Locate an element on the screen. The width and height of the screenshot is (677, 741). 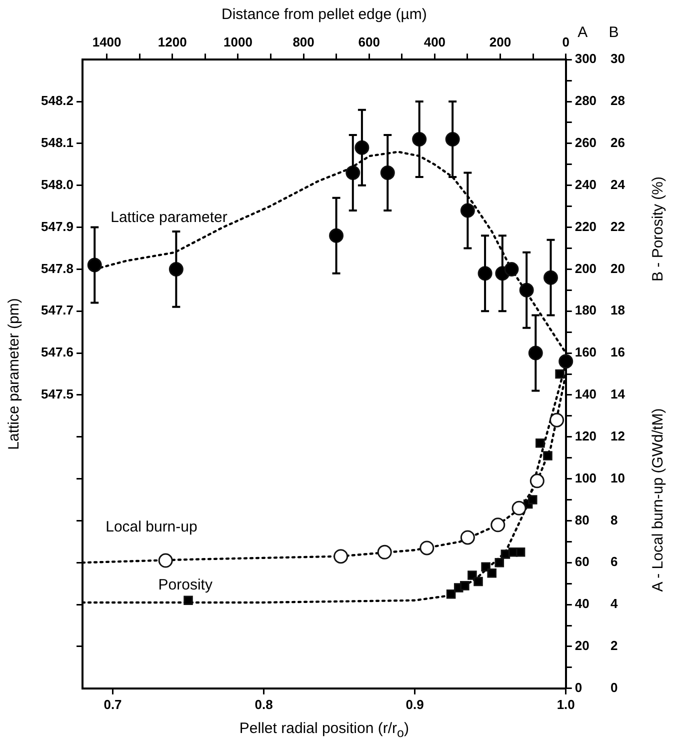
y3-tick-label: 14 is located at coordinates (618, 394).